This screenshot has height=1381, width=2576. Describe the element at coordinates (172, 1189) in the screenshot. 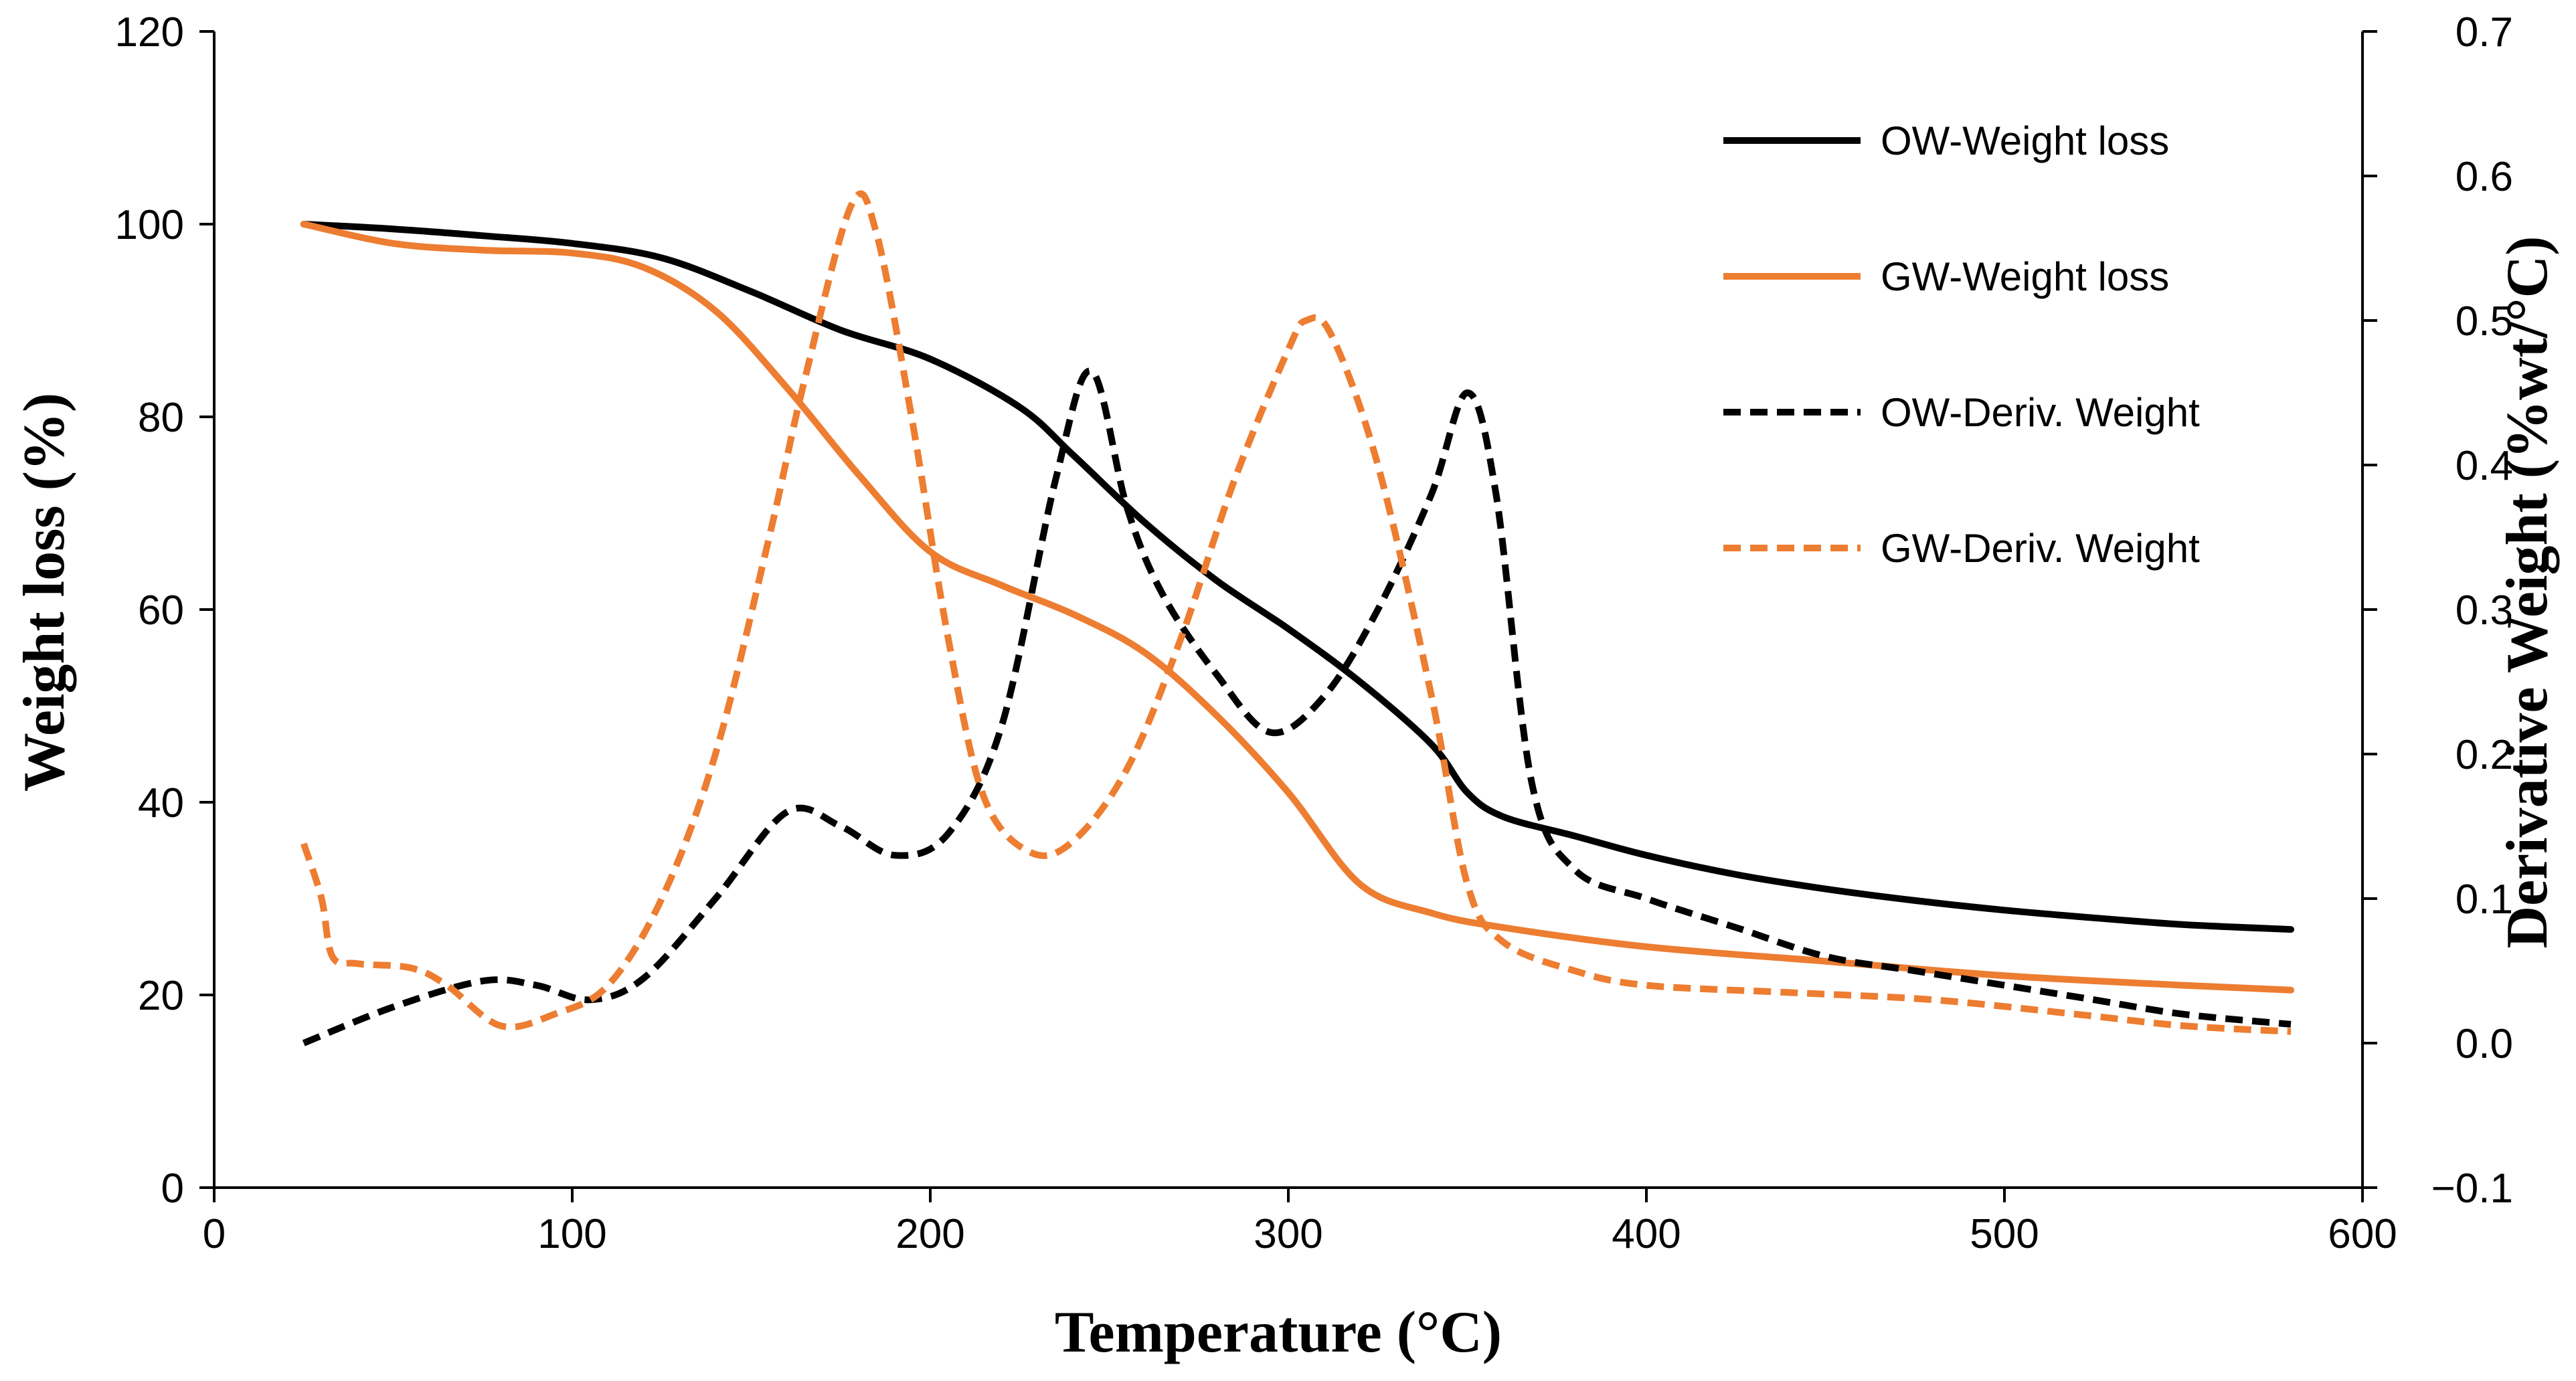

I see `y-tick-label: 0` at that location.